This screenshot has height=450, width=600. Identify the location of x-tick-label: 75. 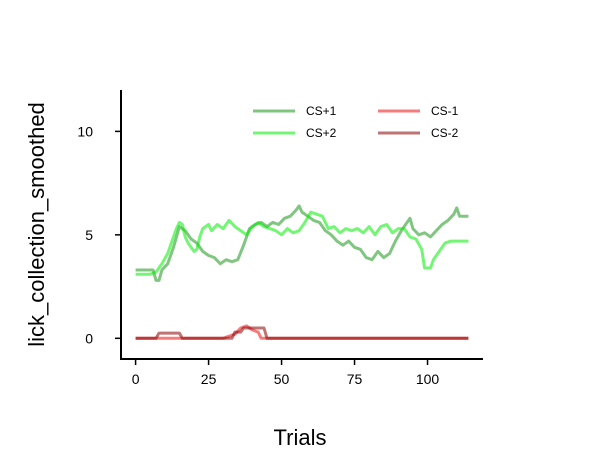
(355, 379).